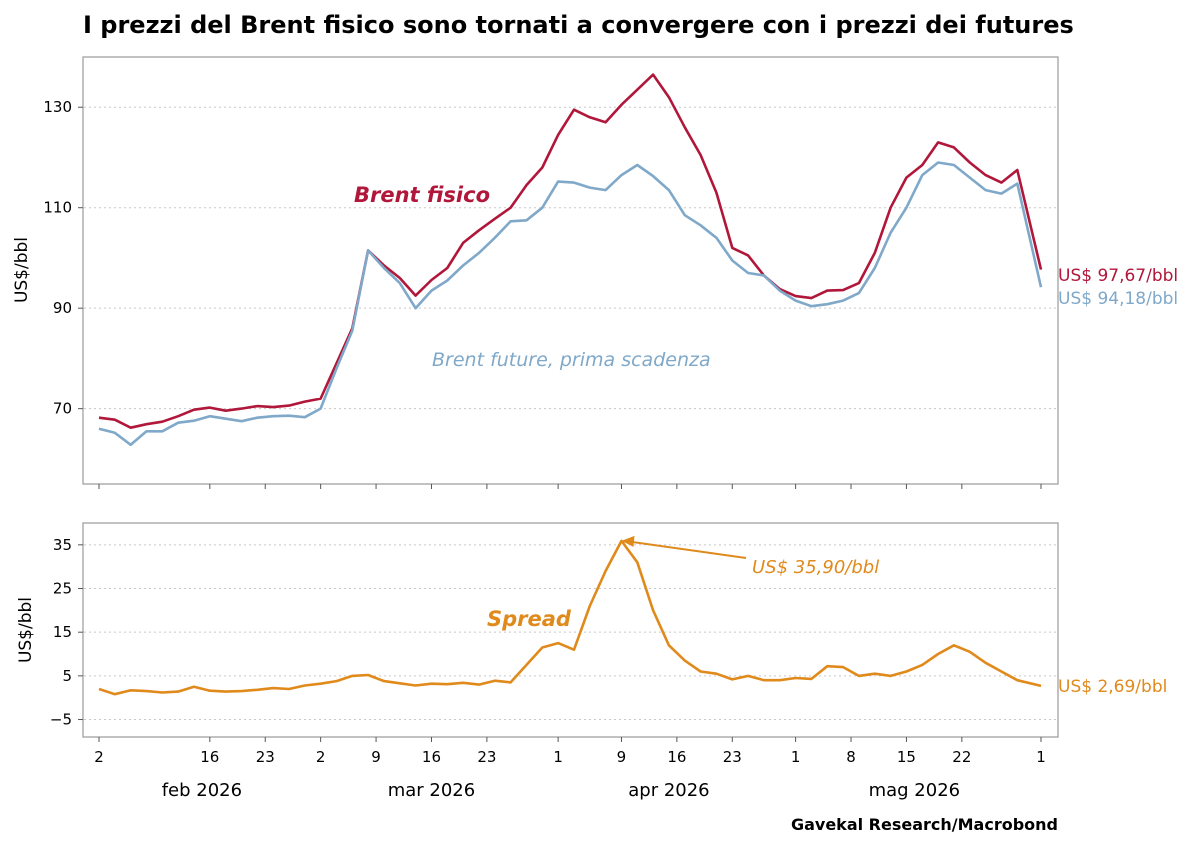 This screenshot has width=1200, height=848. Describe the element at coordinates (62, 409) in the screenshot. I see `price-y-tick-label: 70` at that location.